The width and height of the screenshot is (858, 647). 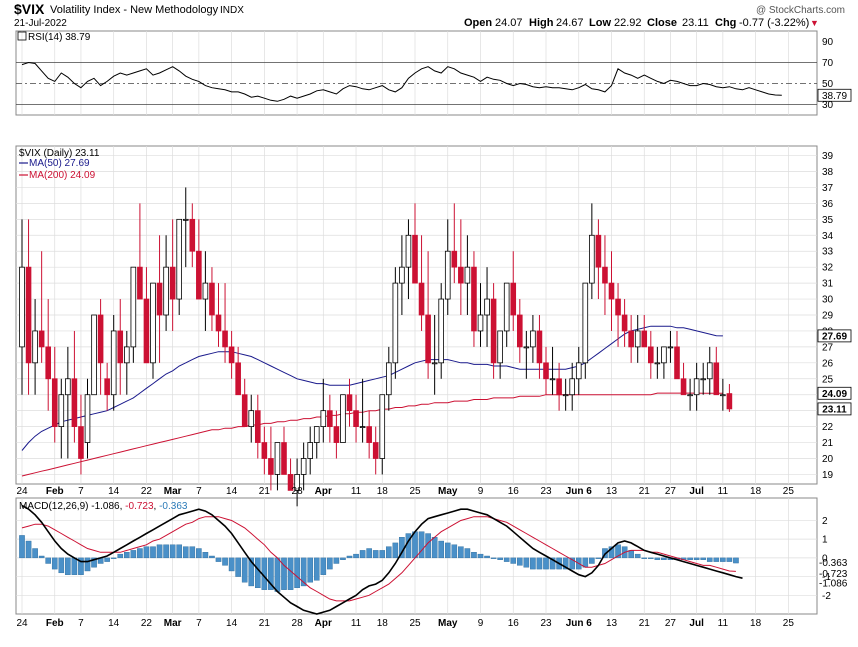 What do you see at coordinates (546, 491) in the screenshot?
I see `x-tick-label: 23` at bounding box center [546, 491].